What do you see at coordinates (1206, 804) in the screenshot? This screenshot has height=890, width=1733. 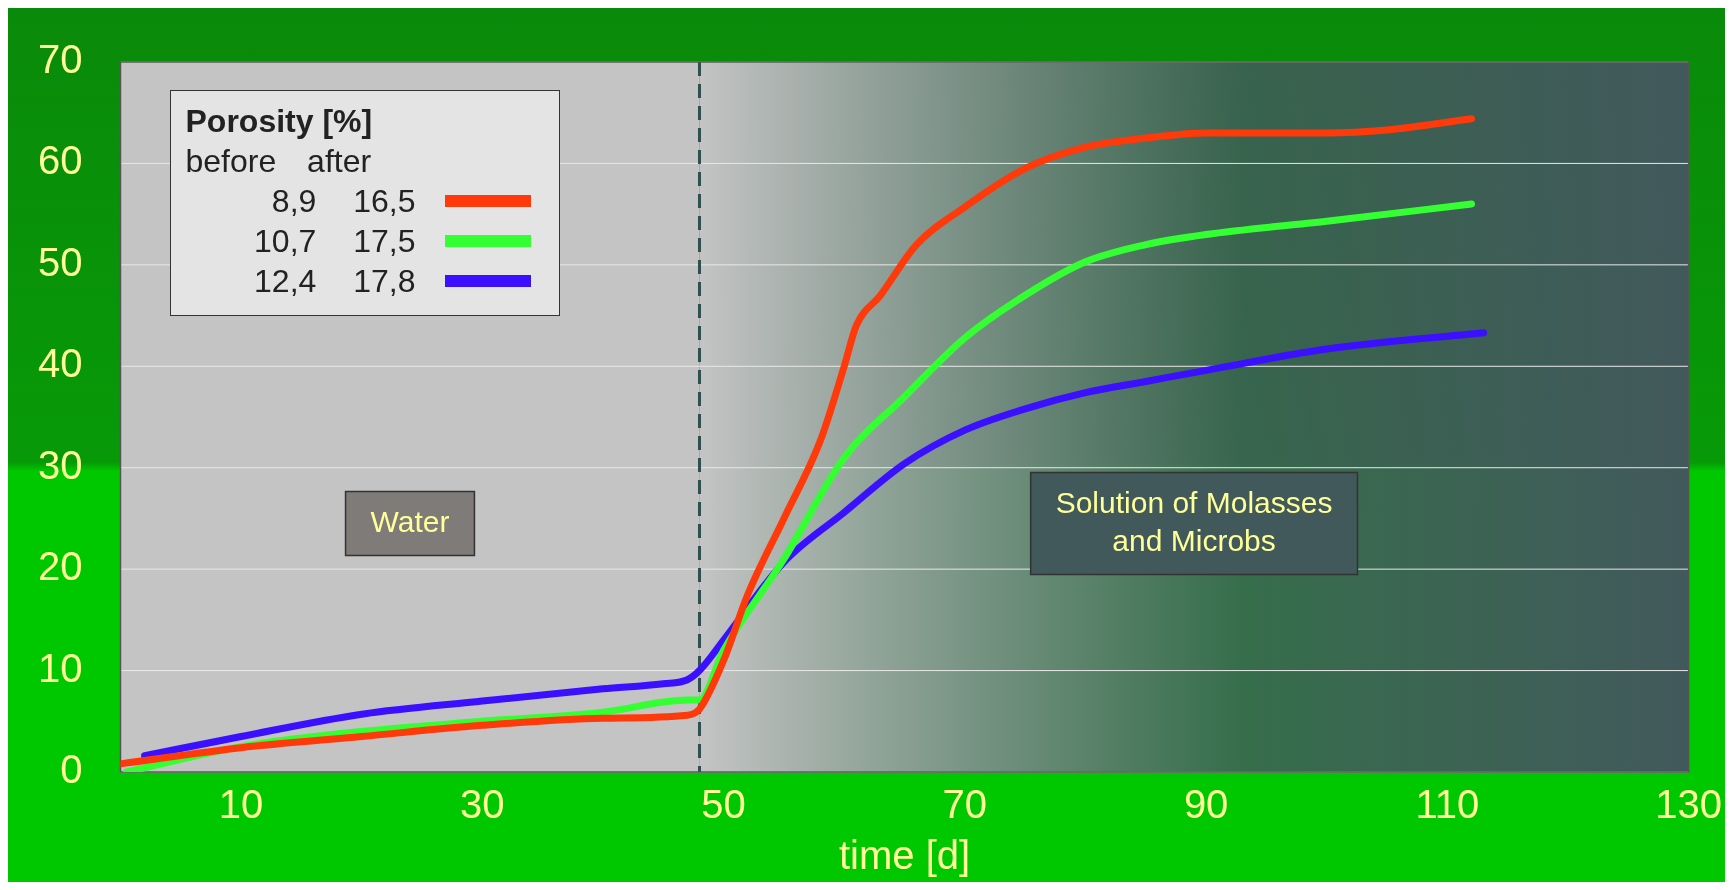 I see `x-tick-label: 90` at bounding box center [1206, 804].